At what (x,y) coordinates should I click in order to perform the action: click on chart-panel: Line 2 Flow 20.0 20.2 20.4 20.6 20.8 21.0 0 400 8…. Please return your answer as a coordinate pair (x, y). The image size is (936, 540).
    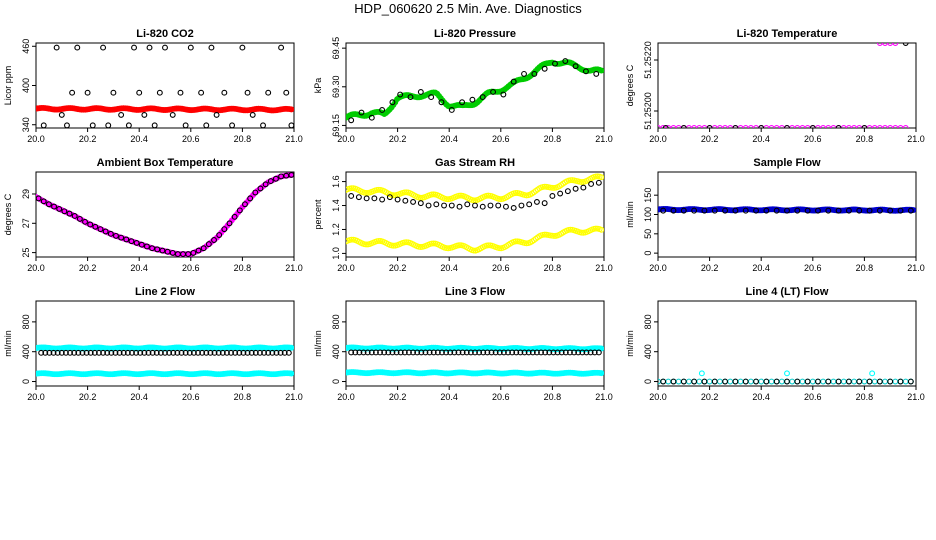
    Looking at the image, I should click on (157, 350).